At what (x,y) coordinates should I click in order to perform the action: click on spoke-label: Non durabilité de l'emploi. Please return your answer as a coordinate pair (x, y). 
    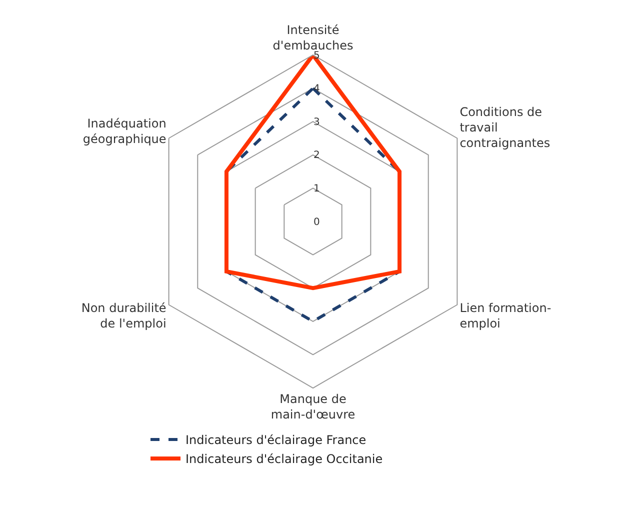
    Looking at the image, I should click on (123, 315).